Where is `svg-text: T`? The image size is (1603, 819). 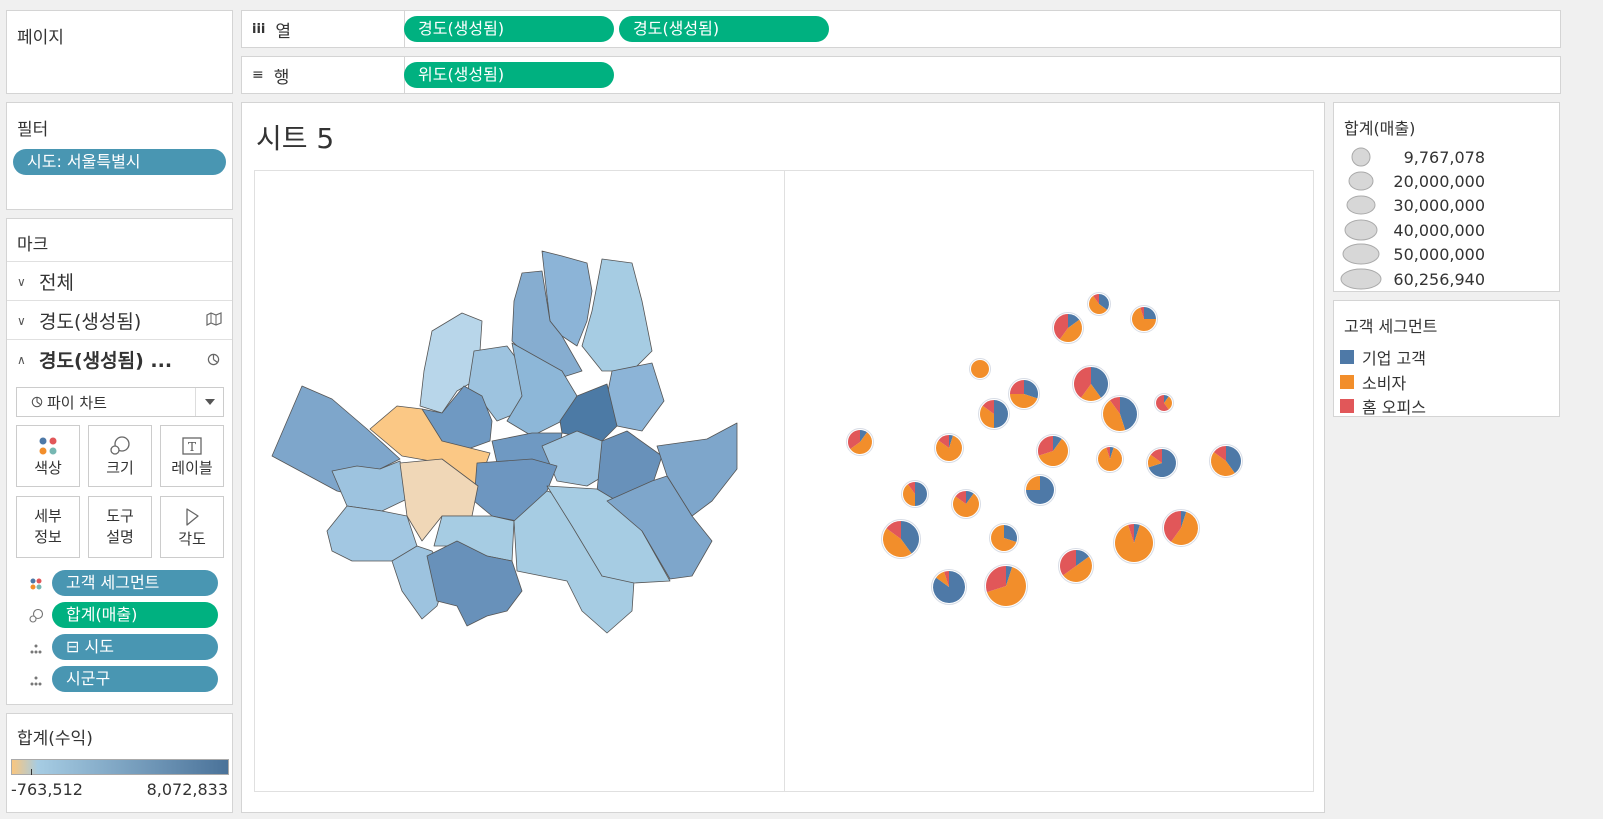 svg-text: T is located at coordinates (192, 447).